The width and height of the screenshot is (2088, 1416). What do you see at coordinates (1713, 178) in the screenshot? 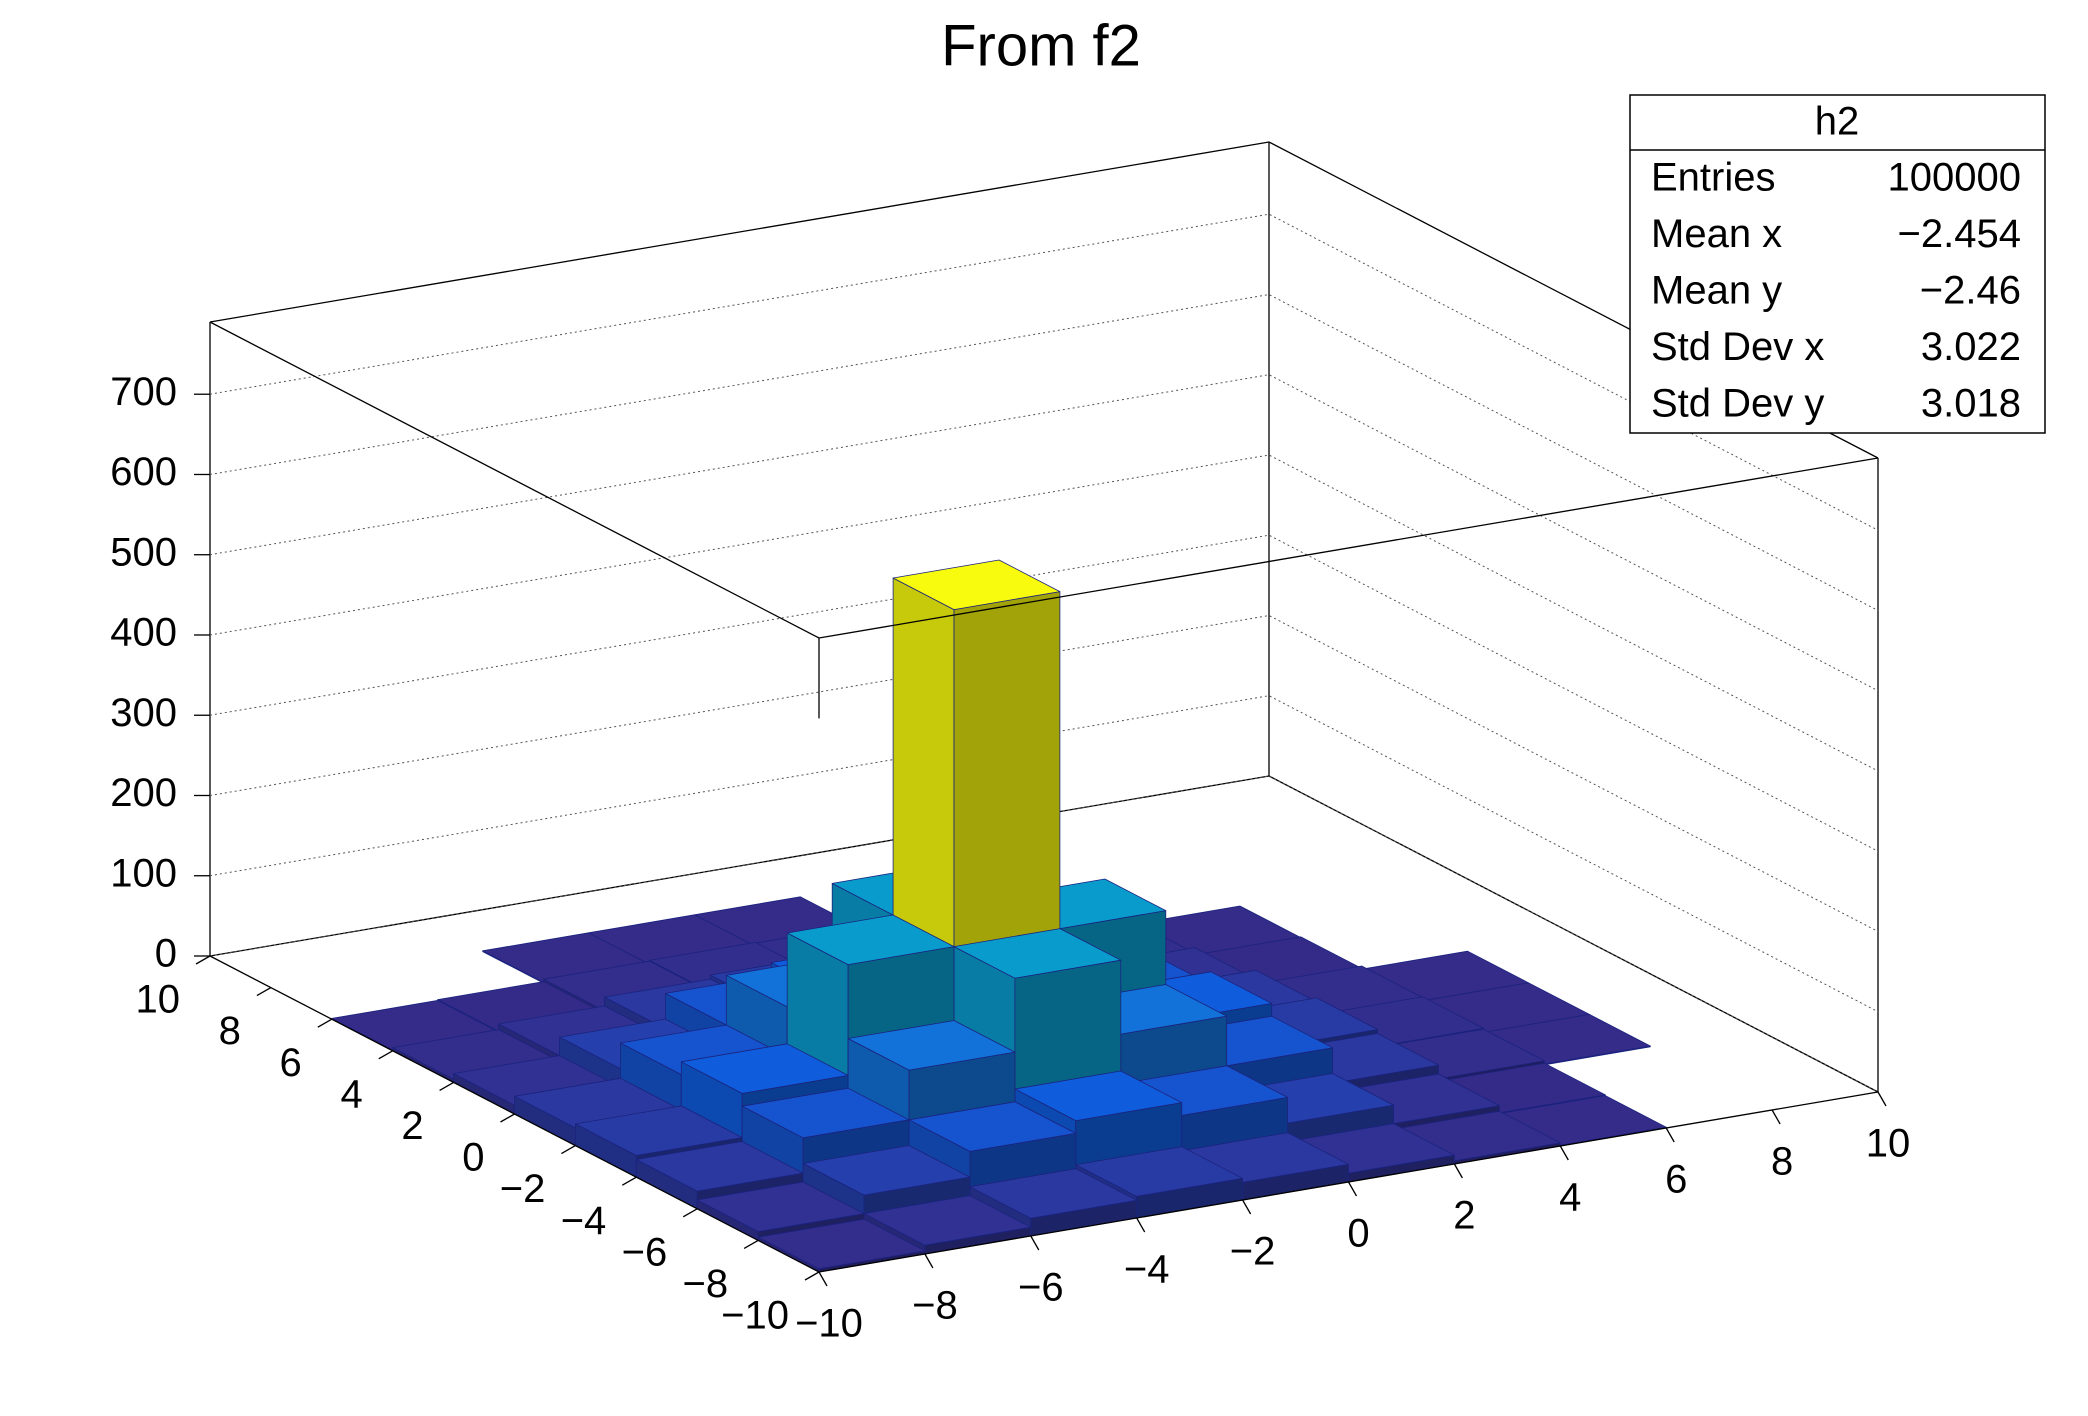
I see `stats-label: Entries` at bounding box center [1713, 178].